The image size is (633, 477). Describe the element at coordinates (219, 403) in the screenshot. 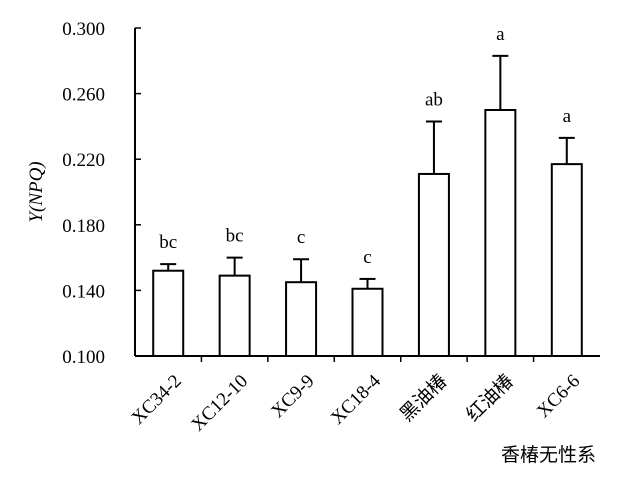

I see `category-label: XC12-10` at that location.